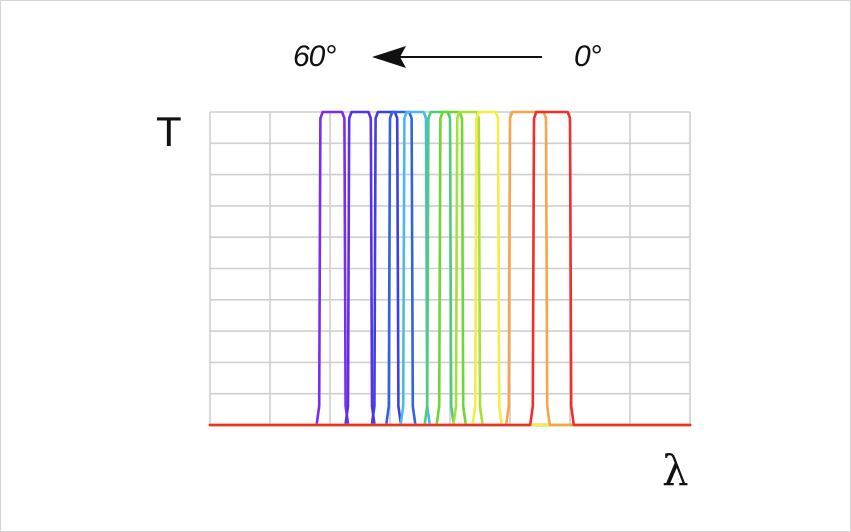  What do you see at coordinates (588, 56) in the screenshot?
I see `angle-label-0: 0°` at bounding box center [588, 56].